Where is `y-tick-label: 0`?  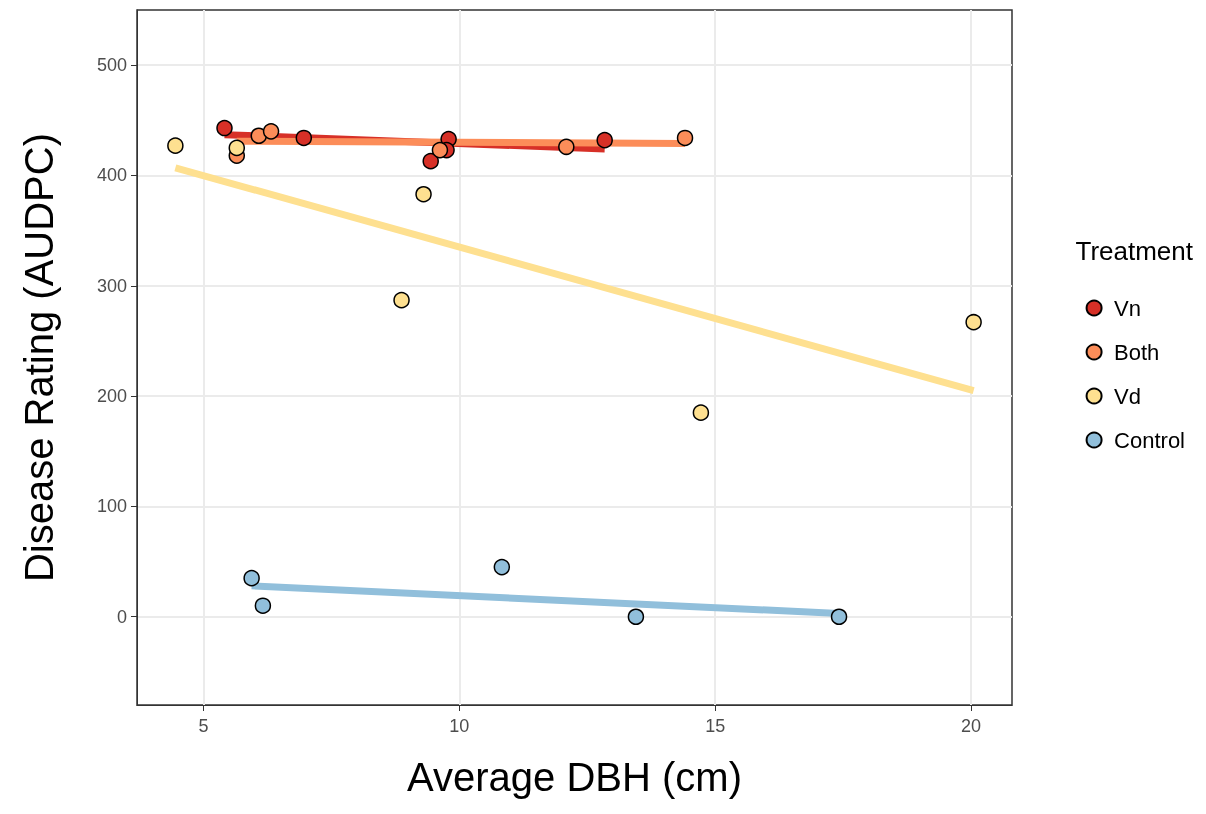
y-tick-label: 0 is located at coordinates (121, 616).